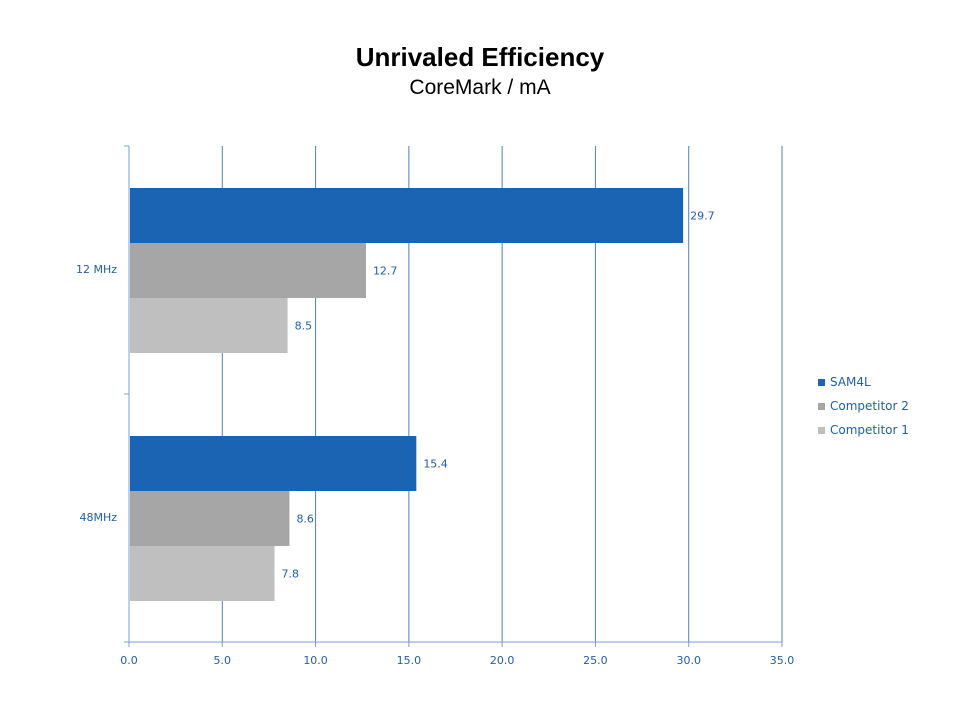  I want to click on x-tick-label: 35.0, so click(782, 660).